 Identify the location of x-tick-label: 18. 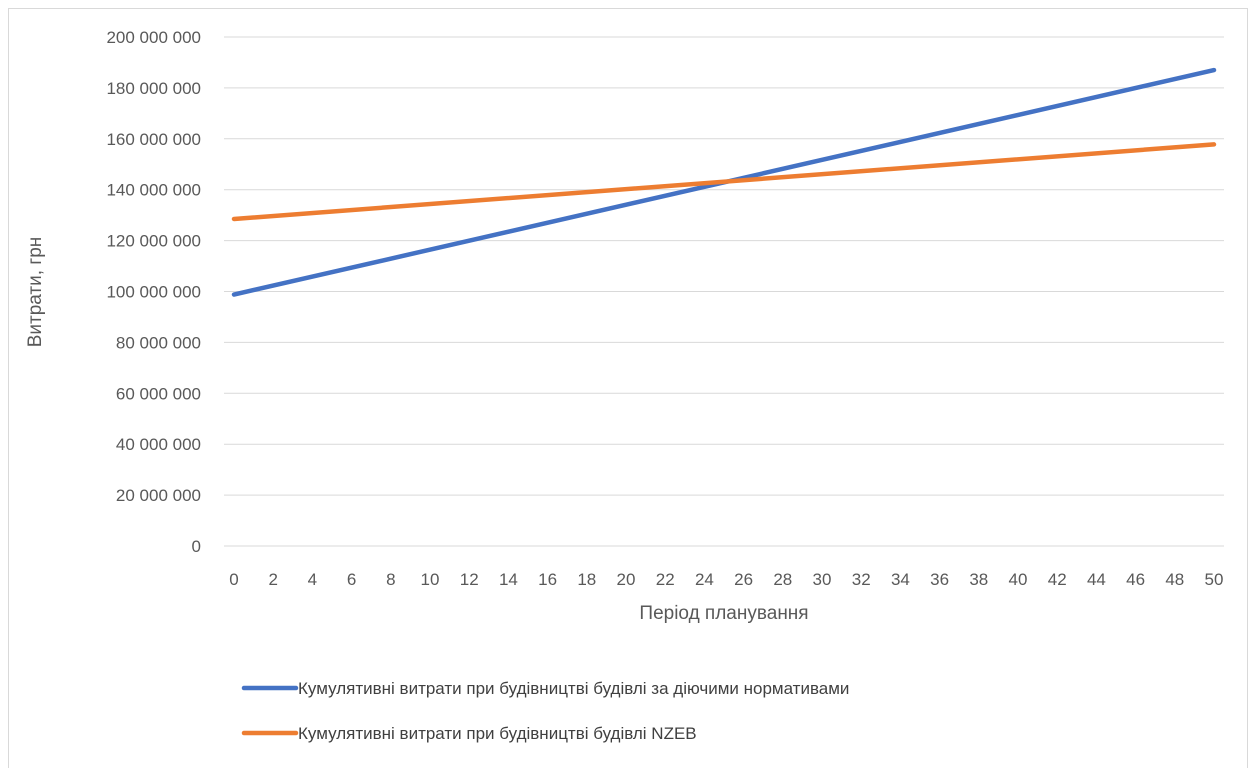
(586, 579).